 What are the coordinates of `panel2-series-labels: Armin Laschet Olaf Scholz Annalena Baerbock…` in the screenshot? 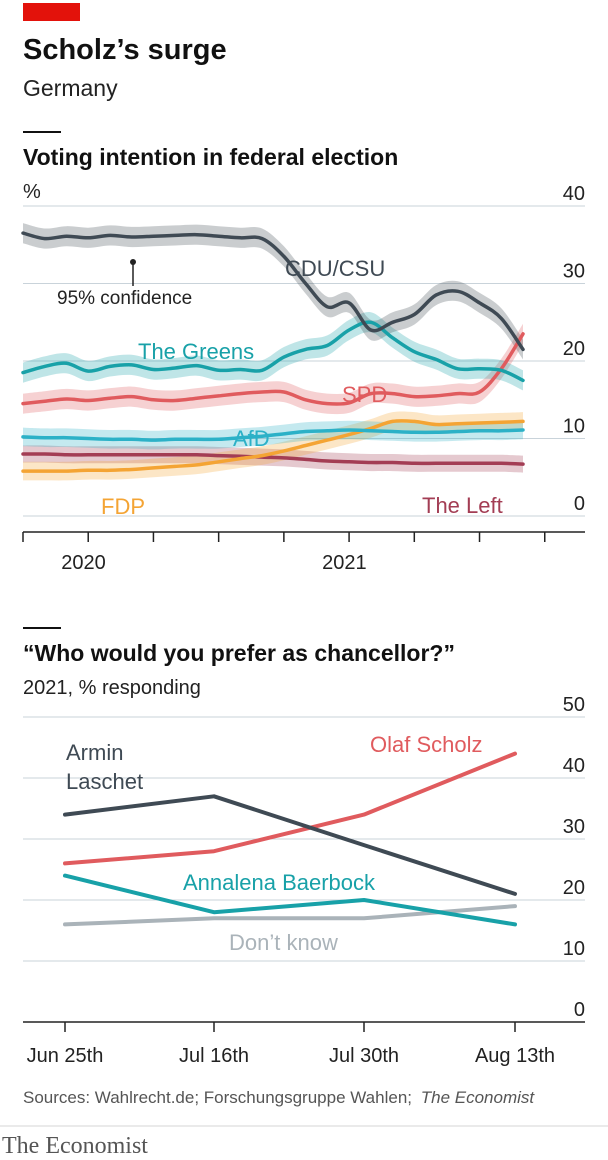 It's located at (274, 843).